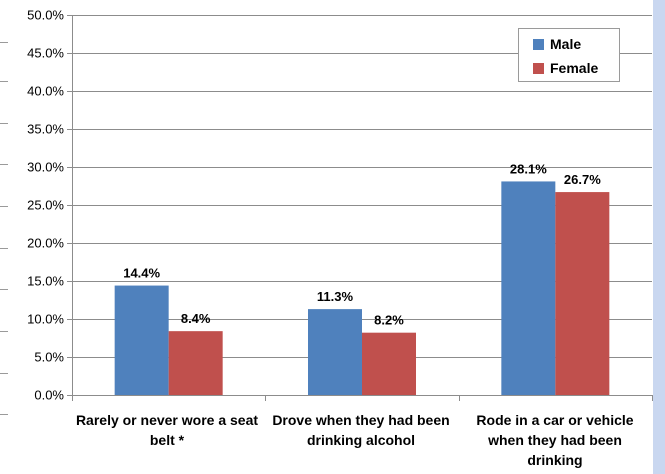 The image size is (665, 474). Describe the element at coordinates (141, 273) in the screenshot. I see `data-label-male: 14.4%` at that location.